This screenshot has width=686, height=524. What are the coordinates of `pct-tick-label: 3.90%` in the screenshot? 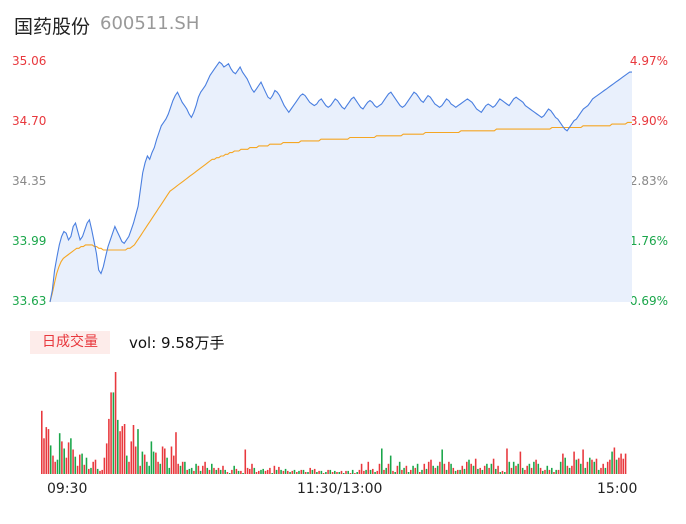 It's located at (648, 121).